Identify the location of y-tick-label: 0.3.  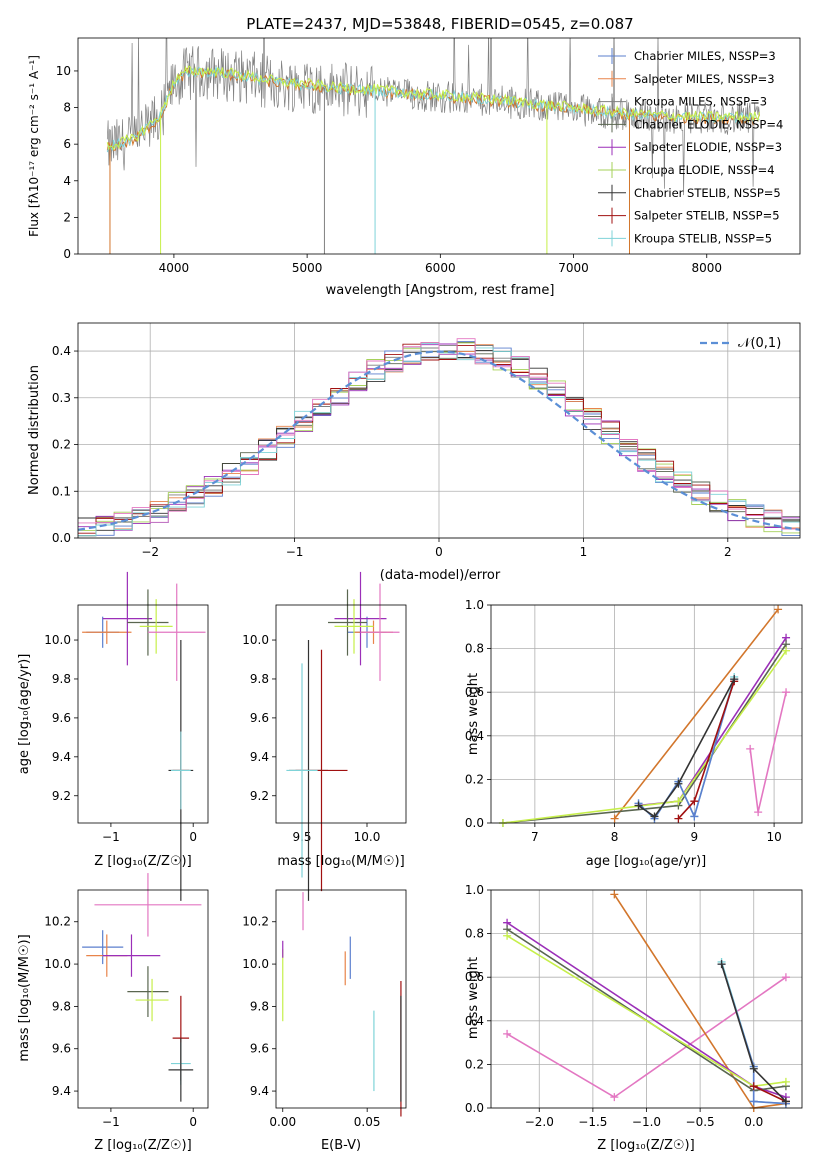
(61, 398).